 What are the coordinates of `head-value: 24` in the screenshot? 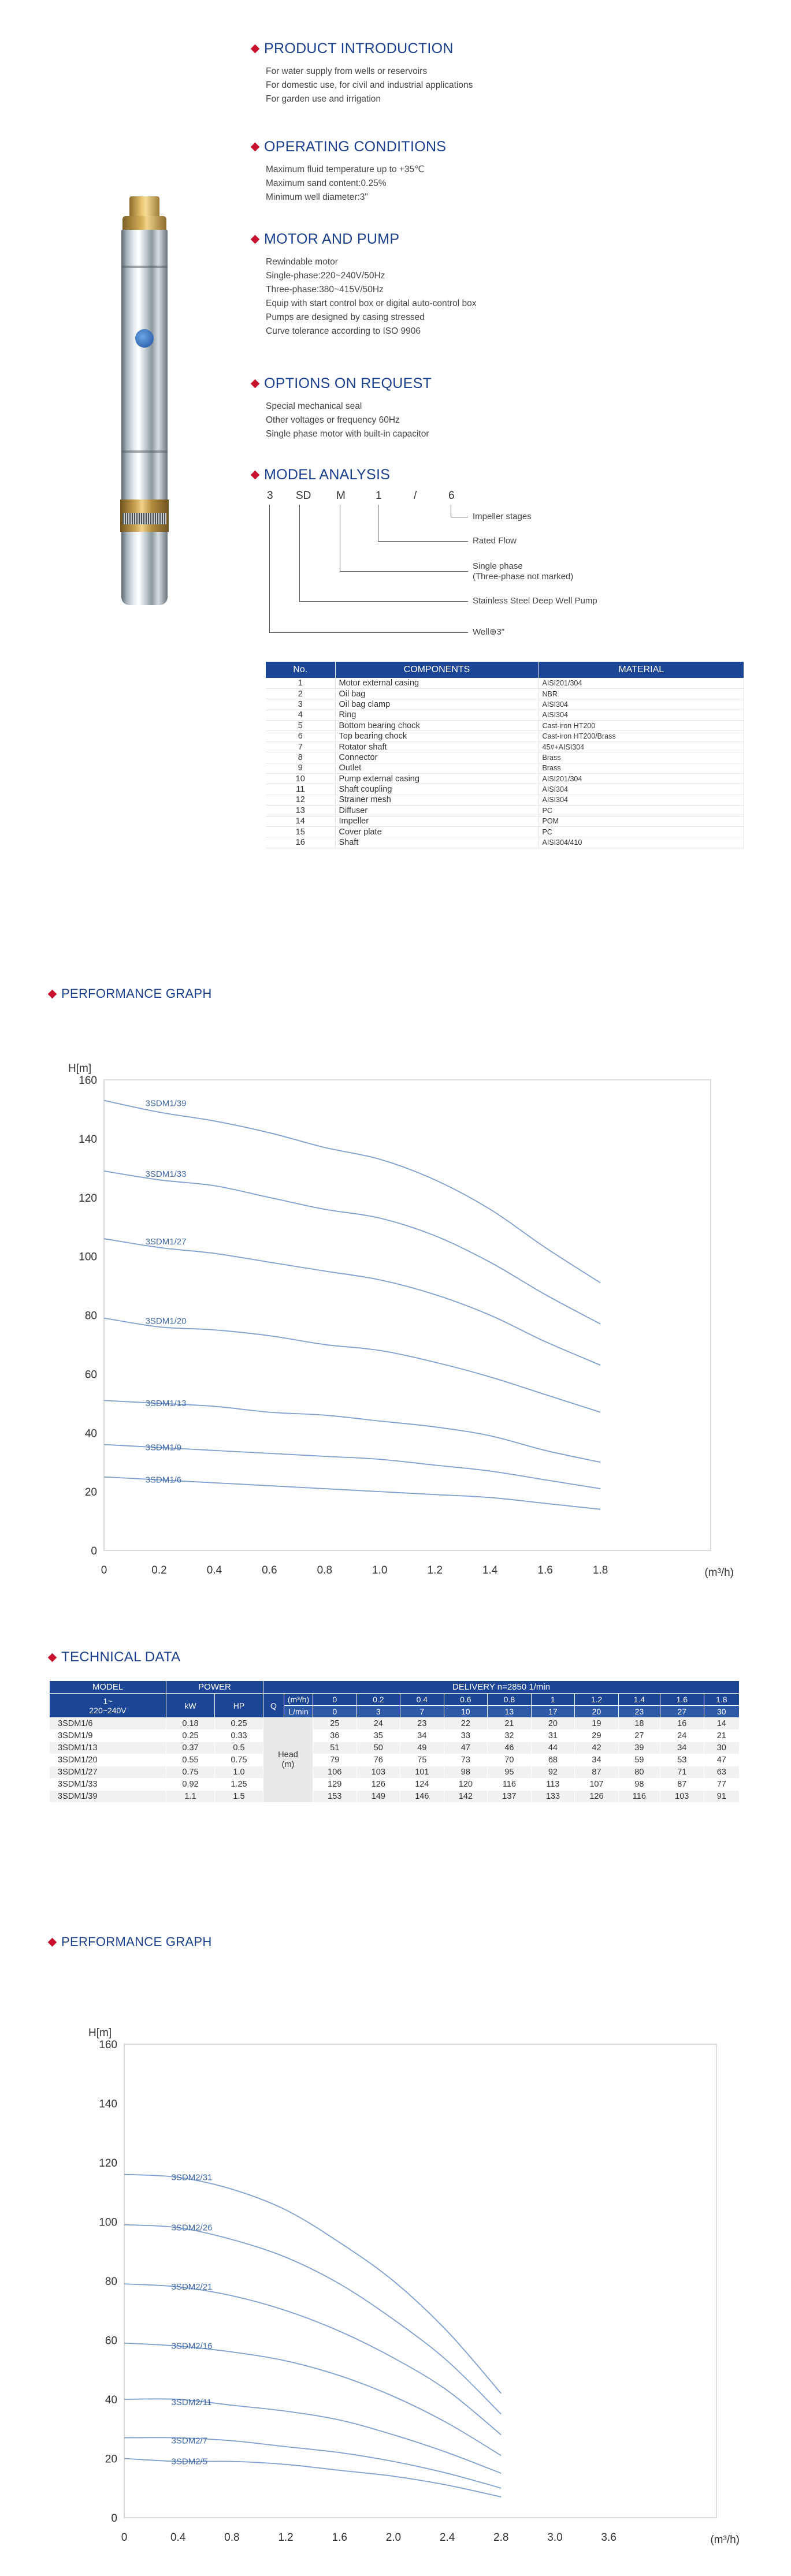 It's located at (378, 1724).